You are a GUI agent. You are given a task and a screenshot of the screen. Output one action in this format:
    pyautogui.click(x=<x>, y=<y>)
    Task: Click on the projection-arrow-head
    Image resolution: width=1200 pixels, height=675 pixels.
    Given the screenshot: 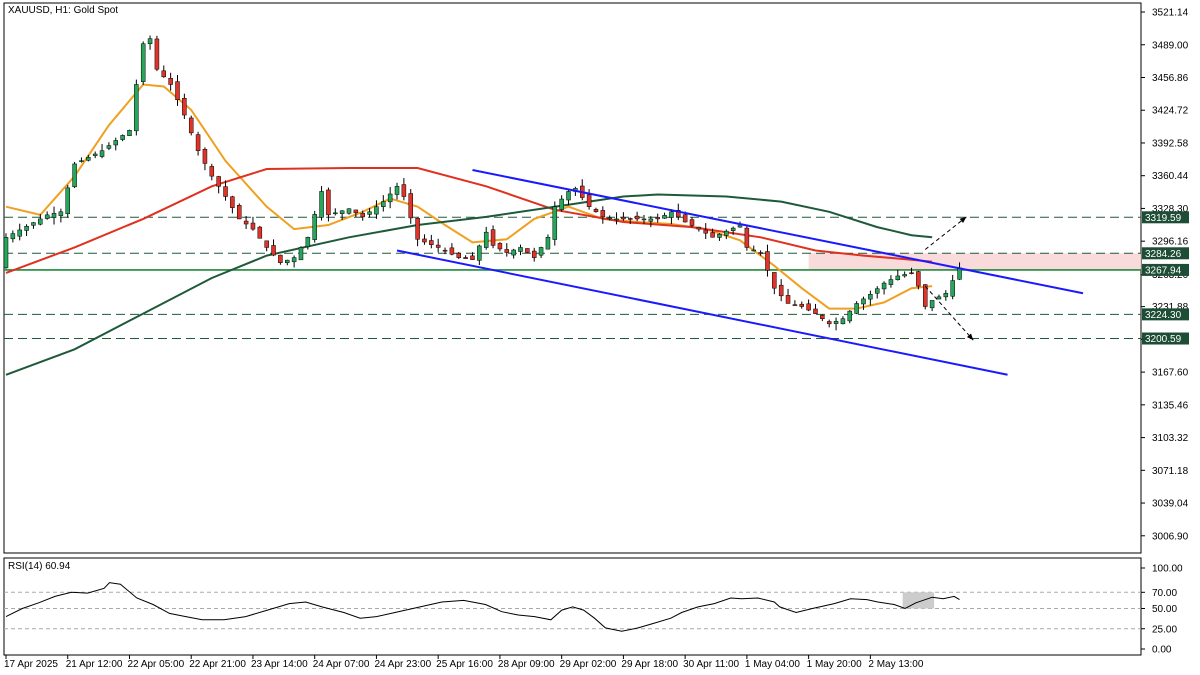 What is the action you would take?
    pyautogui.click(x=970, y=337)
    